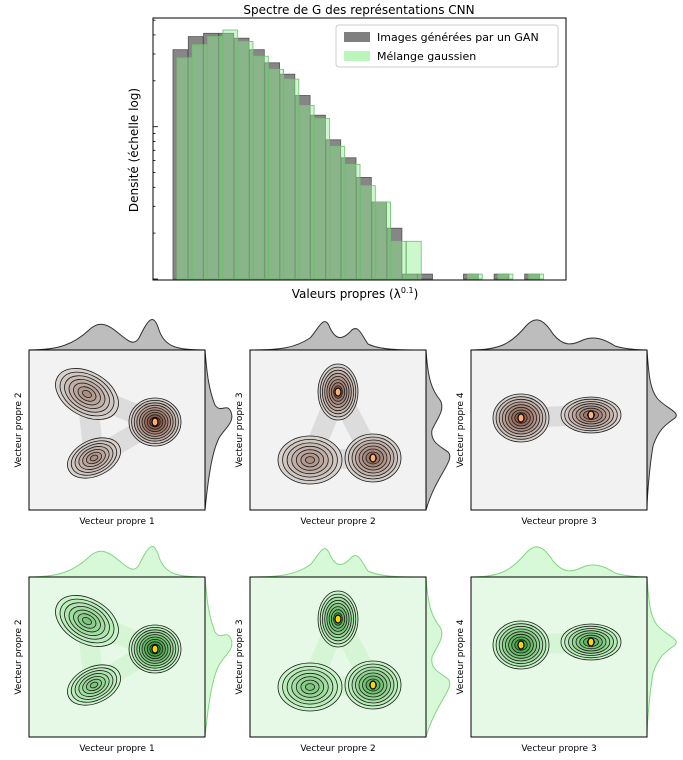 This screenshot has width=683, height=760. I want to click on legend-swatch-gan, so click(357, 37).